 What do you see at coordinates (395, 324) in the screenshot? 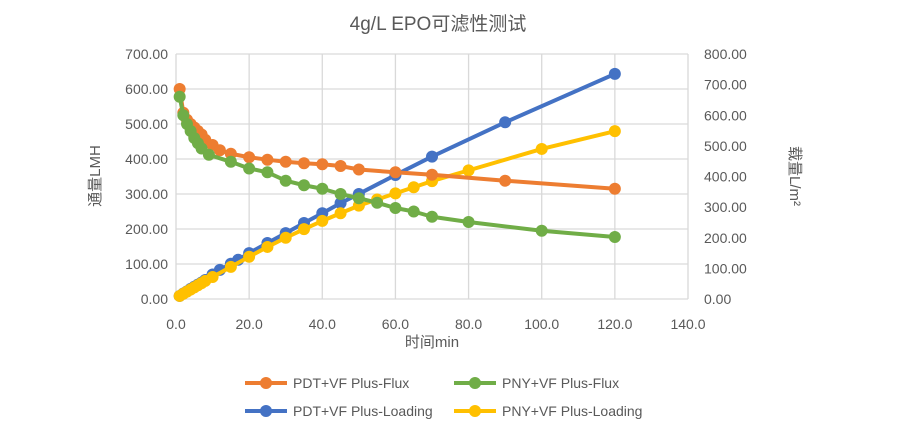
I see `x-tick-label: 60.0` at bounding box center [395, 324].